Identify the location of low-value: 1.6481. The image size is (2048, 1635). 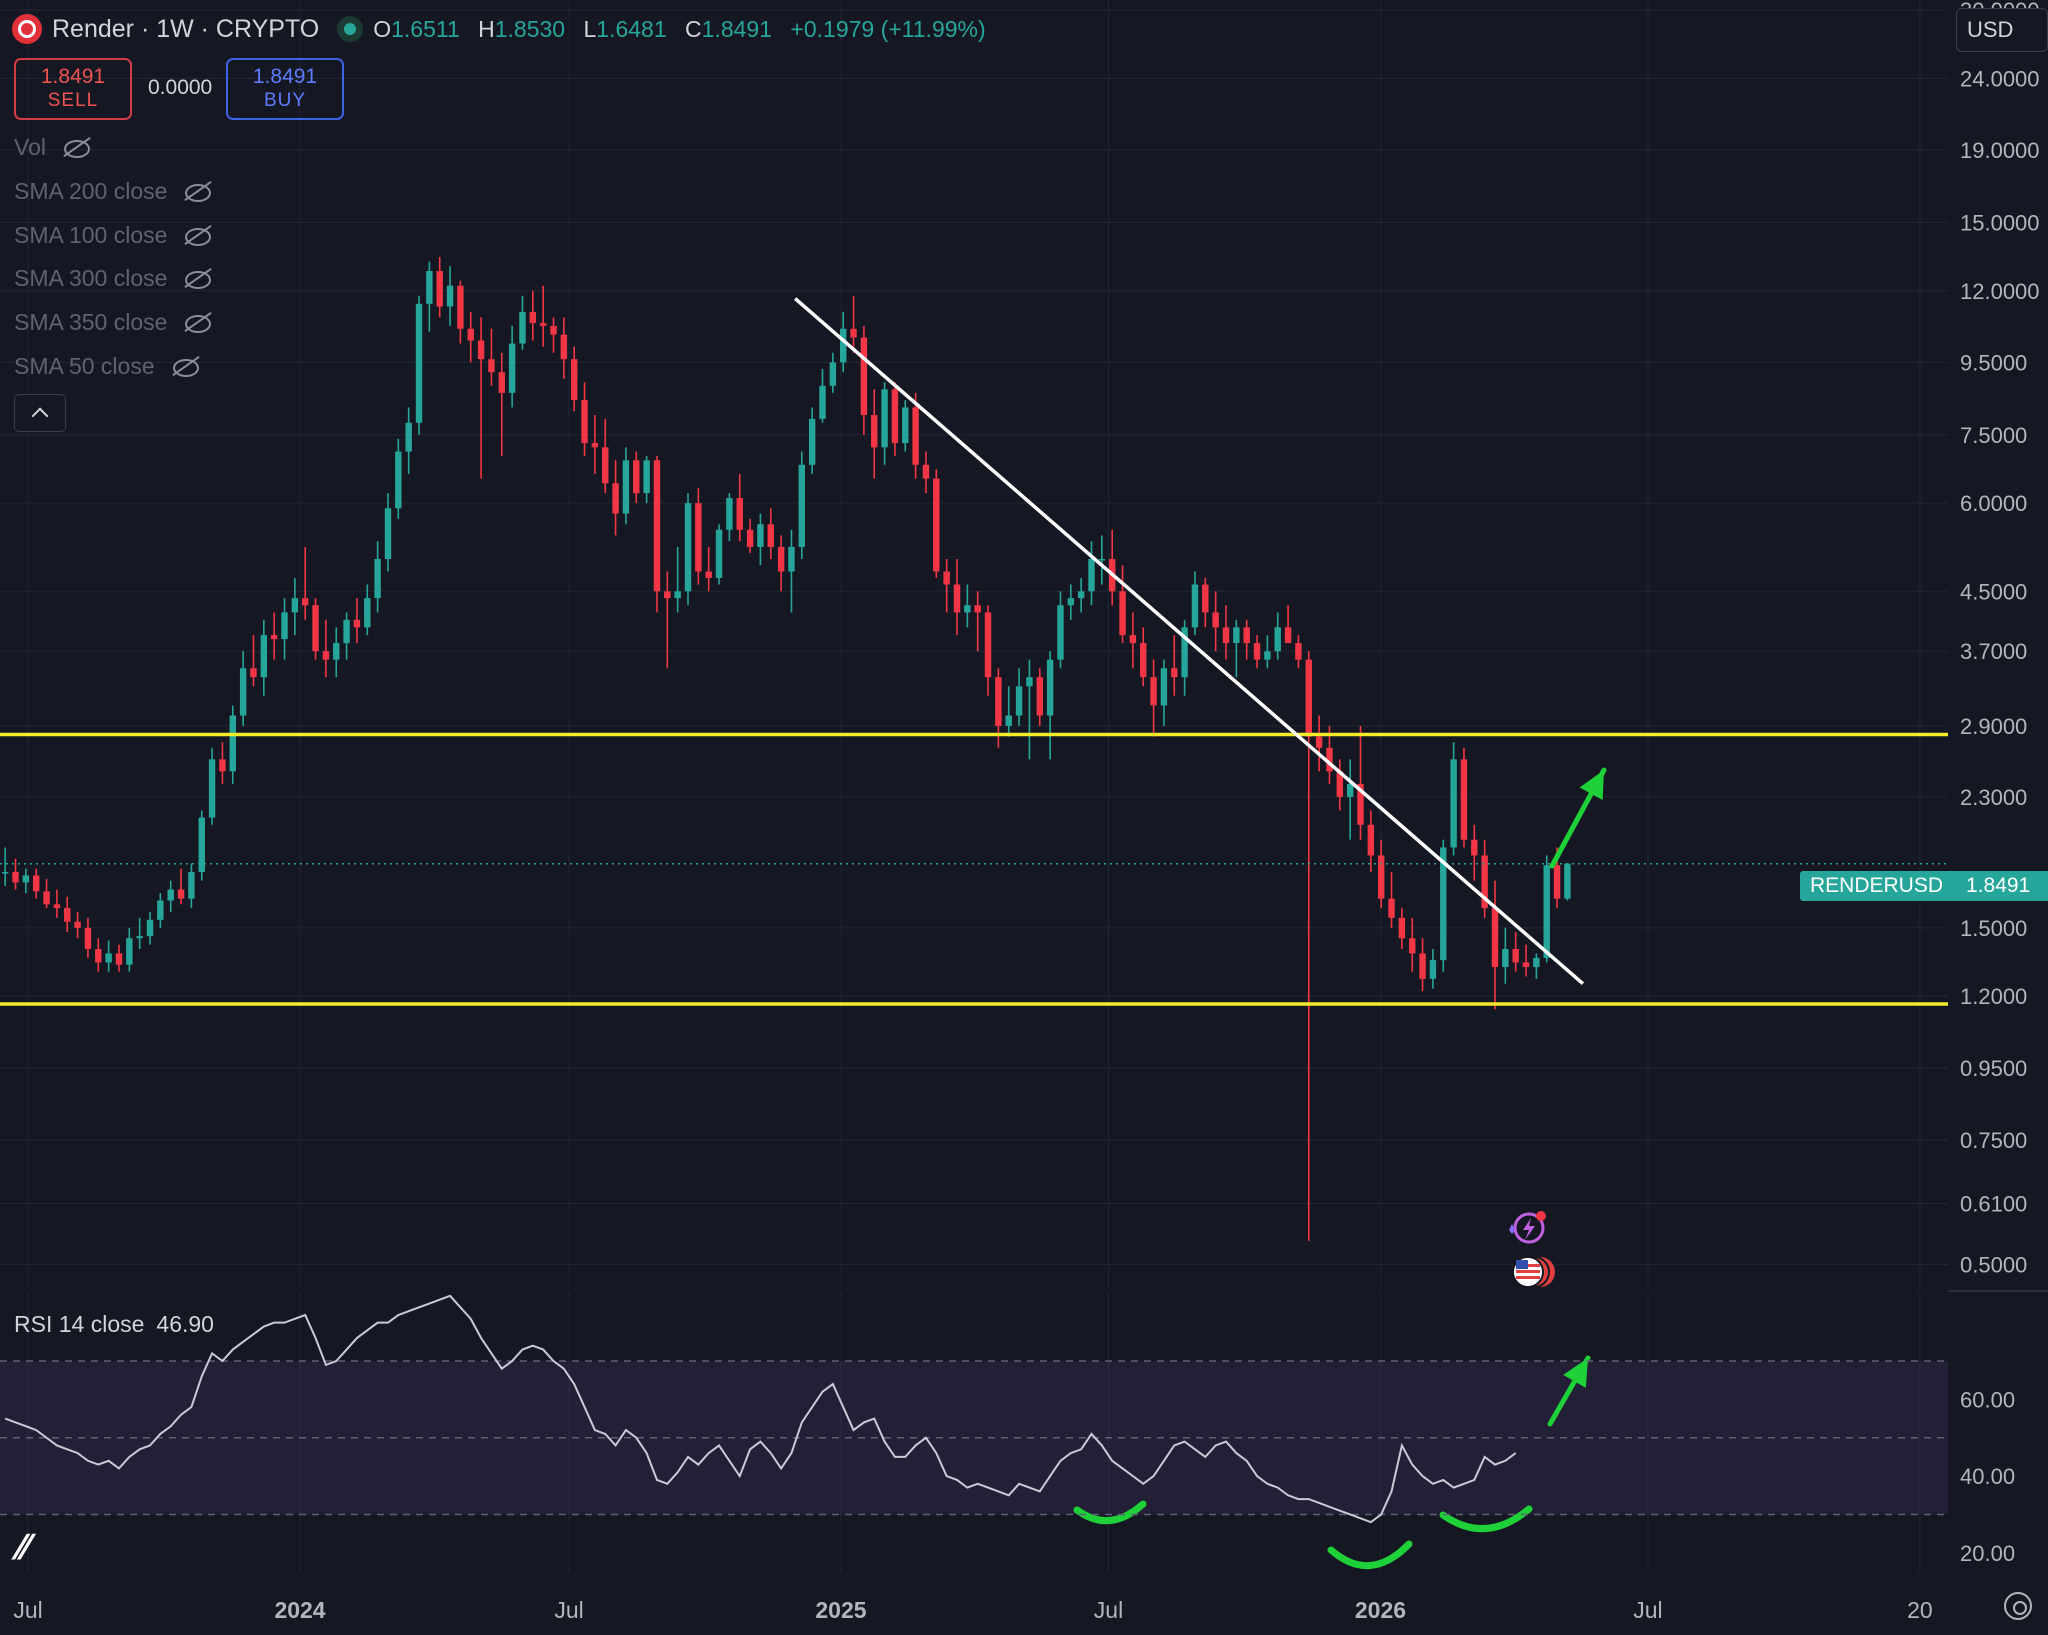
(631, 28).